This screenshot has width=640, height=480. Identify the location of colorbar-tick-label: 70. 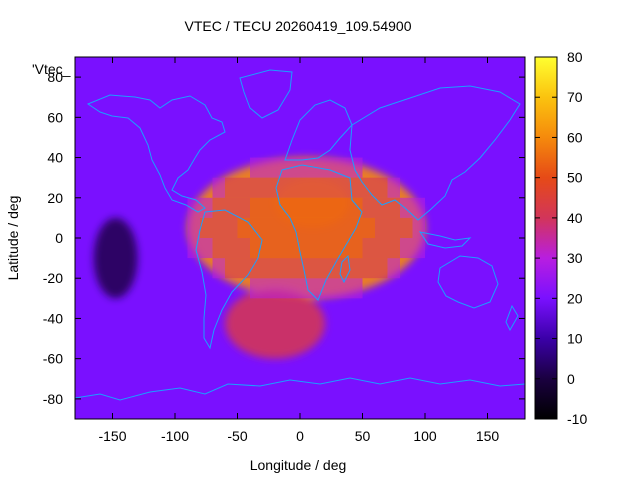
(575, 97).